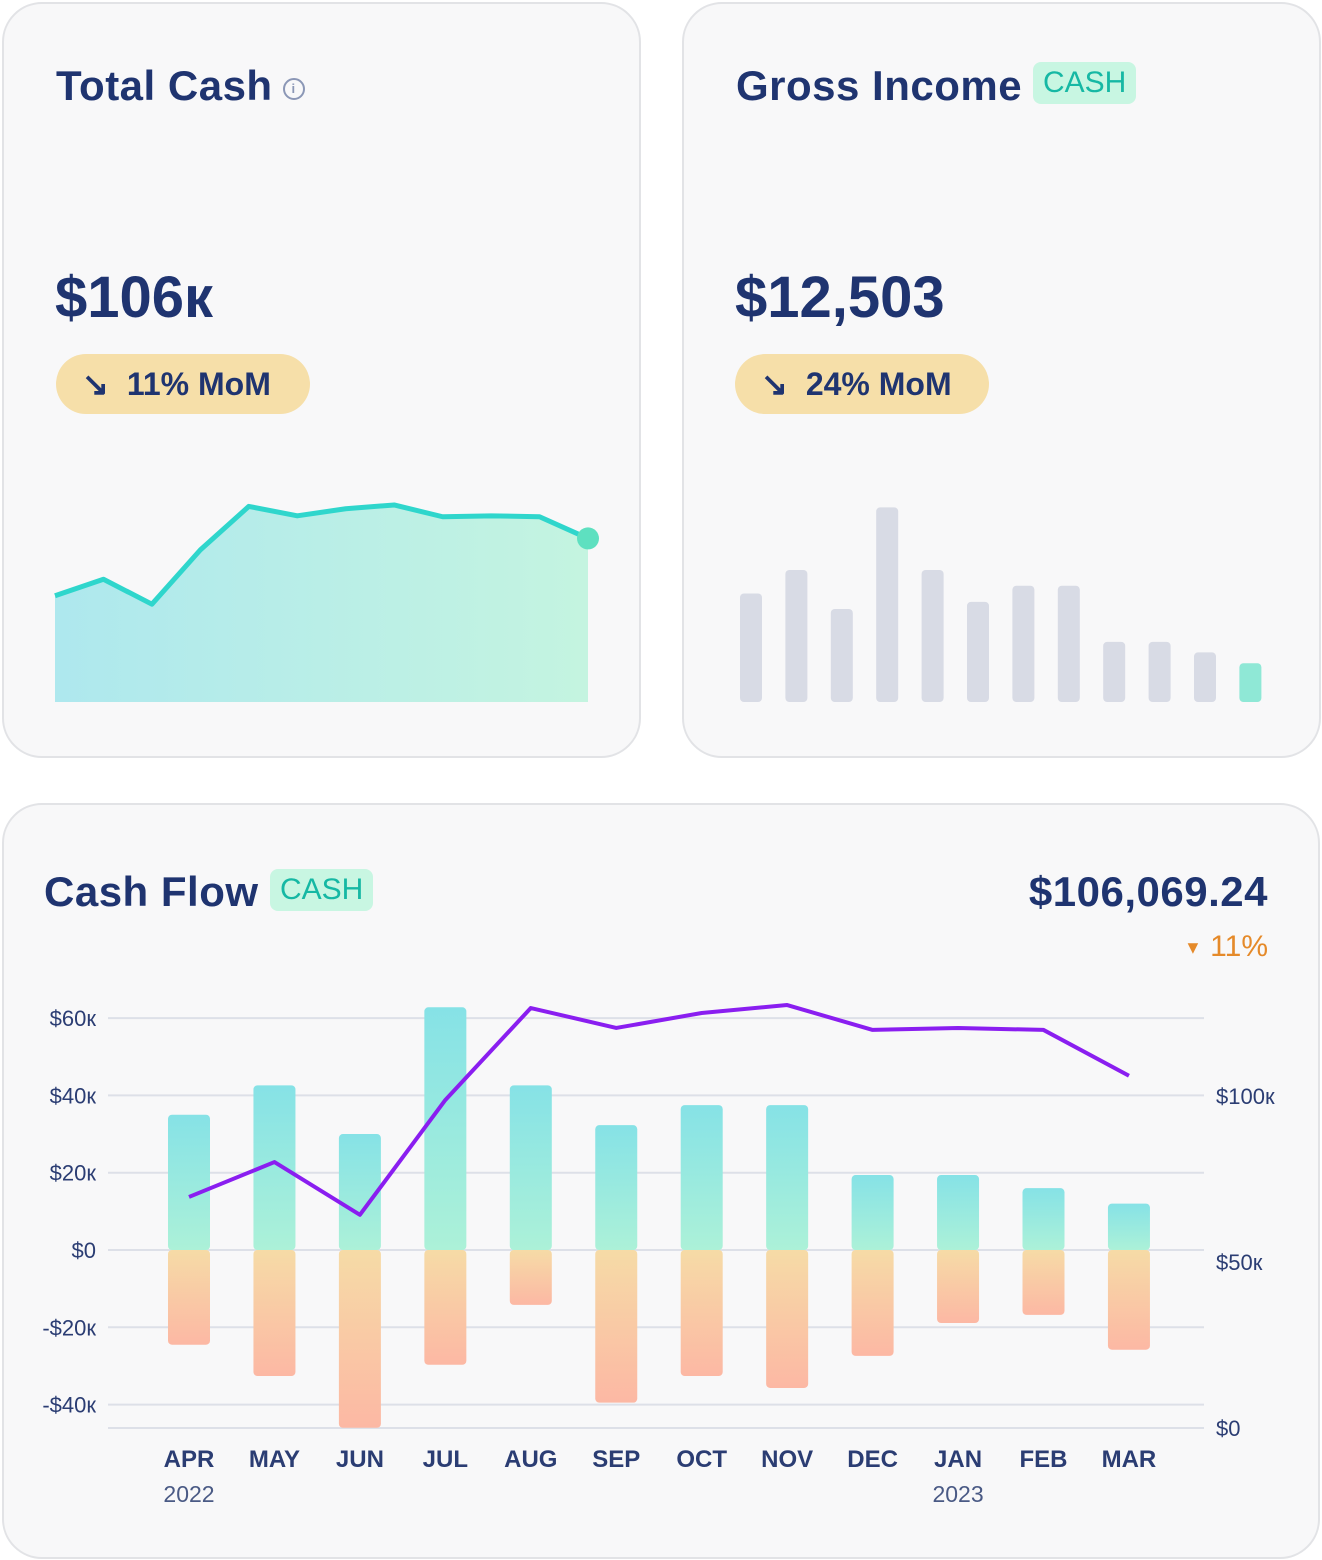 The width and height of the screenshot is (1322, 1560). Describe the element at coordinates (616, 1459) in the screenshot. I see `month-label: SEP` at that location.